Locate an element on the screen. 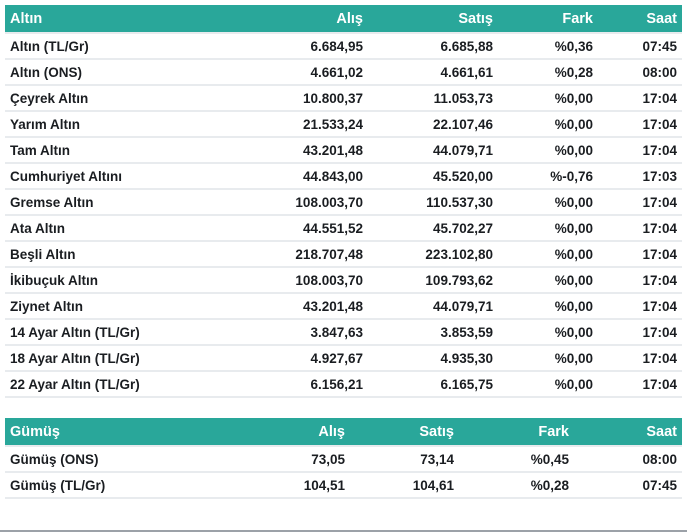 The width and height of the screenshot is (687, 532). table-row: Yarım Altın 21.533,24 22.107,46 %0,00 17:04 is located at coordinates (343, 123).